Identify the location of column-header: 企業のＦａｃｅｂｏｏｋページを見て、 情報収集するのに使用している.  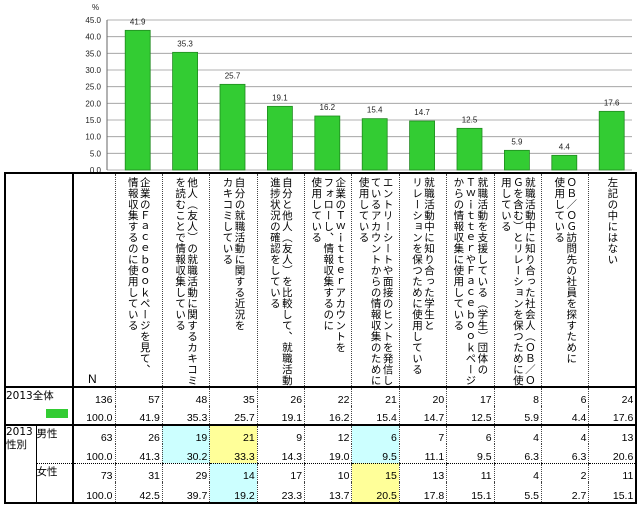
(138, 280).